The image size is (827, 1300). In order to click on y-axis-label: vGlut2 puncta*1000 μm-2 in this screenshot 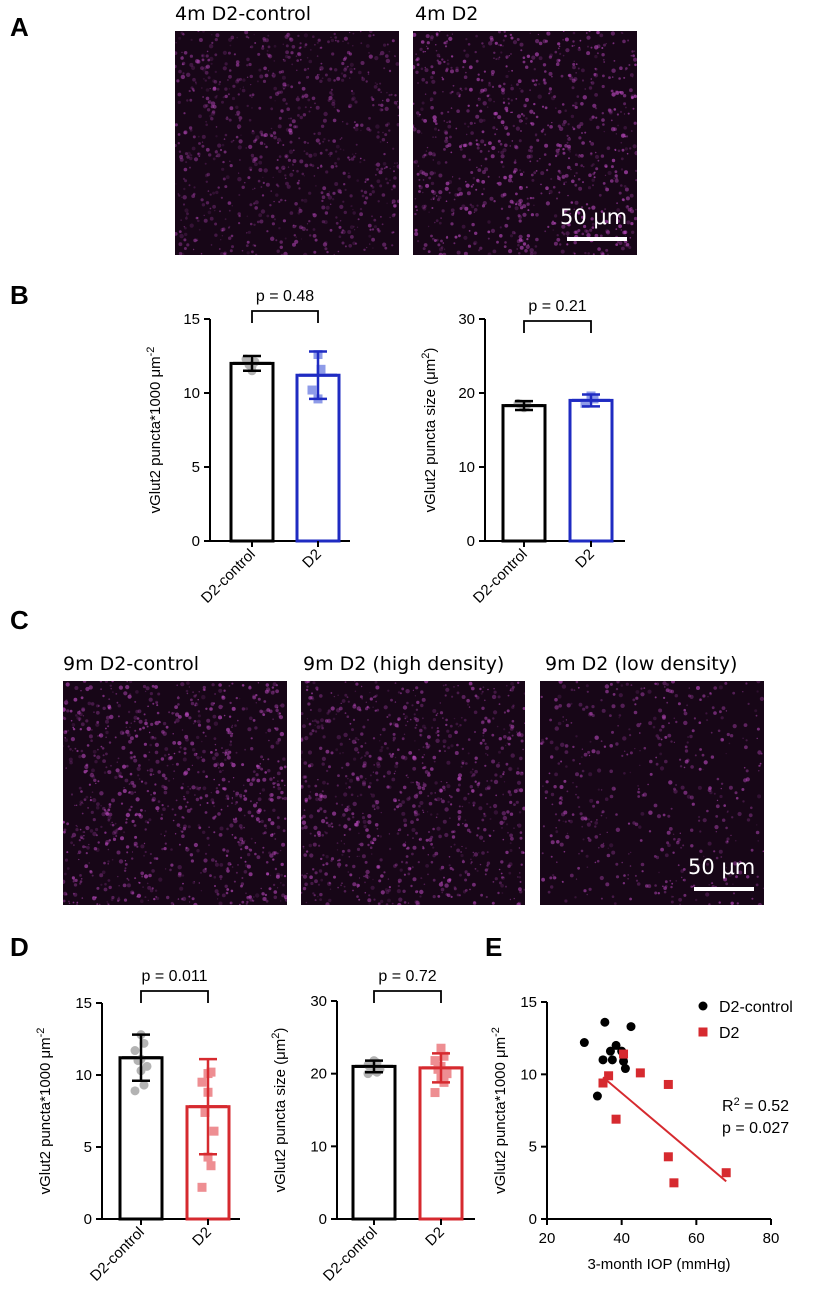, I will do `click(154, 430)`.